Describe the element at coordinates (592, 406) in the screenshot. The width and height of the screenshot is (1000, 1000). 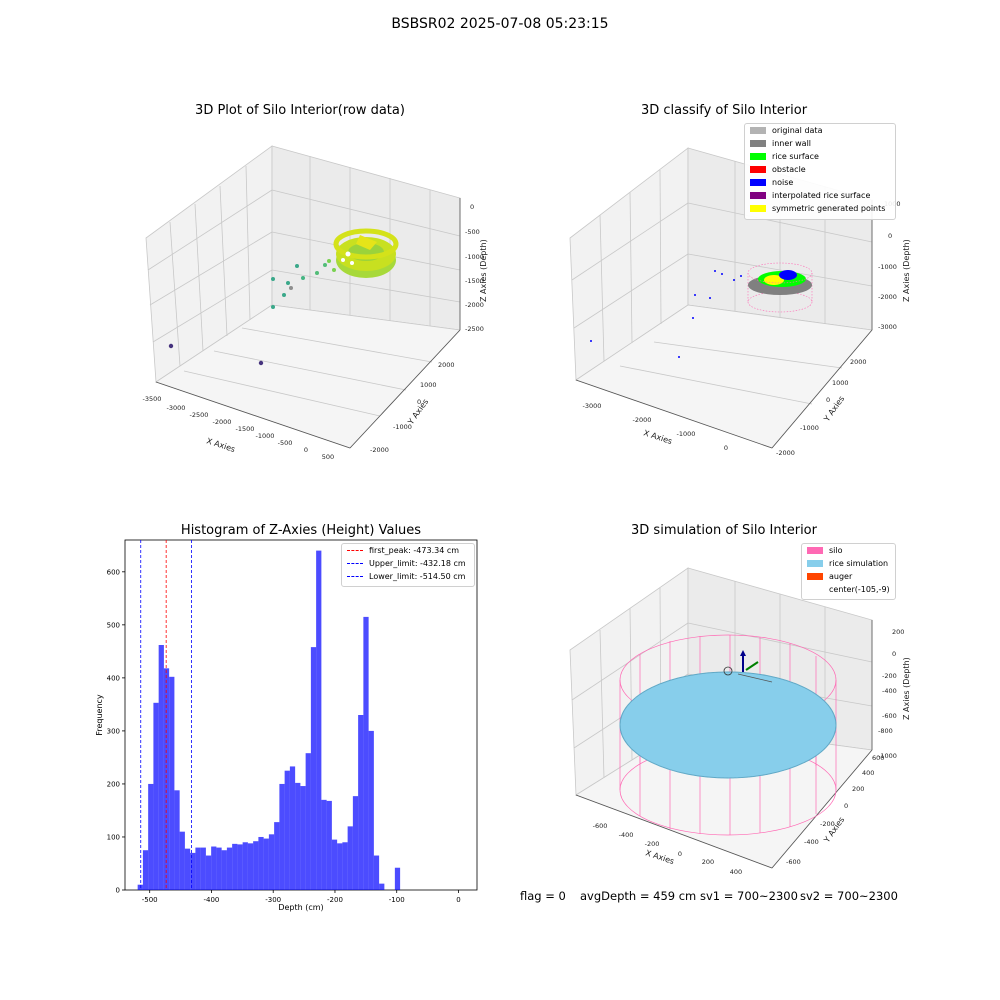
I see `classify-xtick-0: -3000` at that location.